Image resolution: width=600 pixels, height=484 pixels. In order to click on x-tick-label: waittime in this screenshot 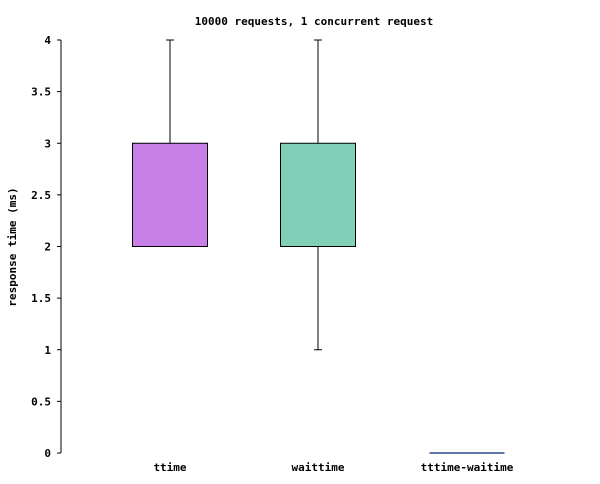, I will do `click(318, 467)`.